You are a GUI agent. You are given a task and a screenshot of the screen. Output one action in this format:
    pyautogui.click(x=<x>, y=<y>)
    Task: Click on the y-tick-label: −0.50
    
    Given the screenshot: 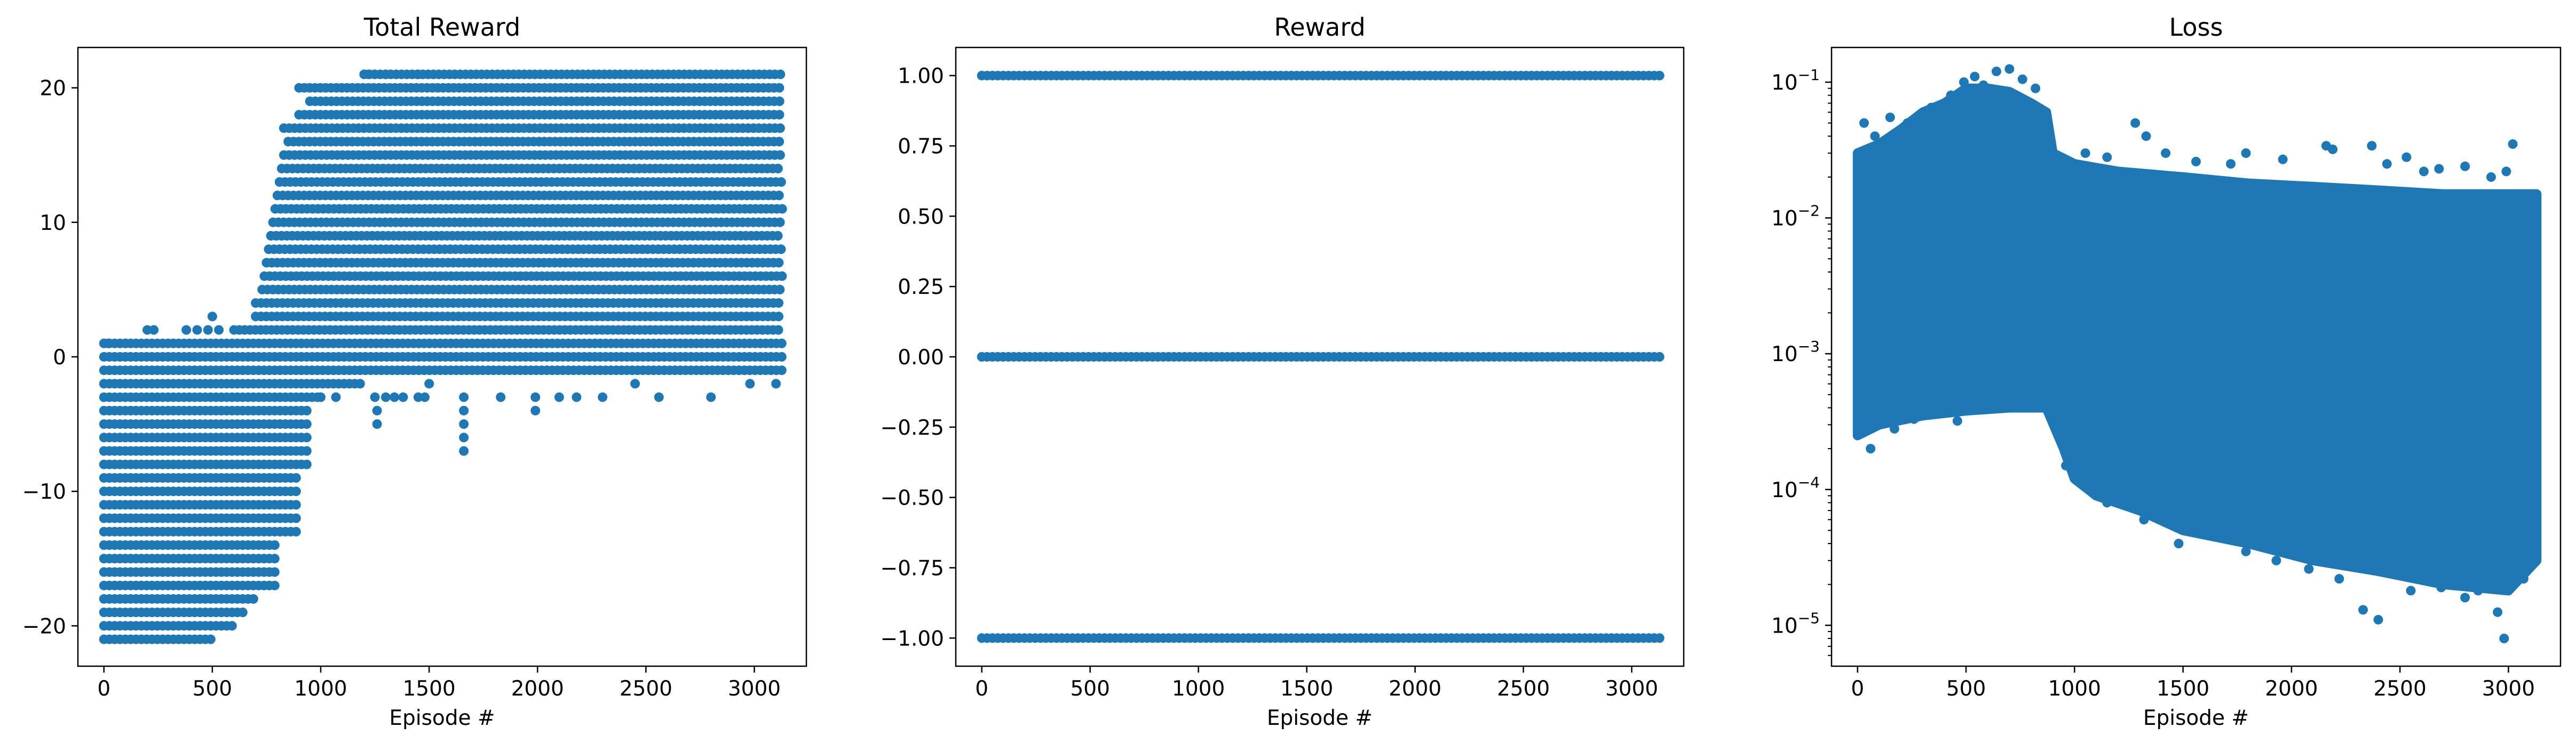 What is the action you would take?
    pyautogui.click(x=912, y=498)
    